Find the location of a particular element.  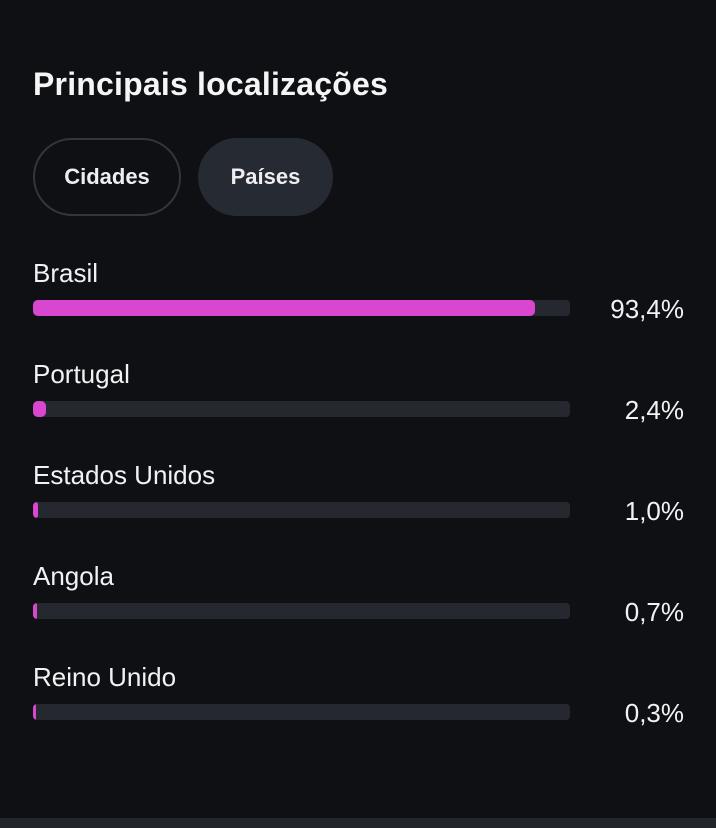

location-percent: 0,3% is located at coordinates (654, 713).